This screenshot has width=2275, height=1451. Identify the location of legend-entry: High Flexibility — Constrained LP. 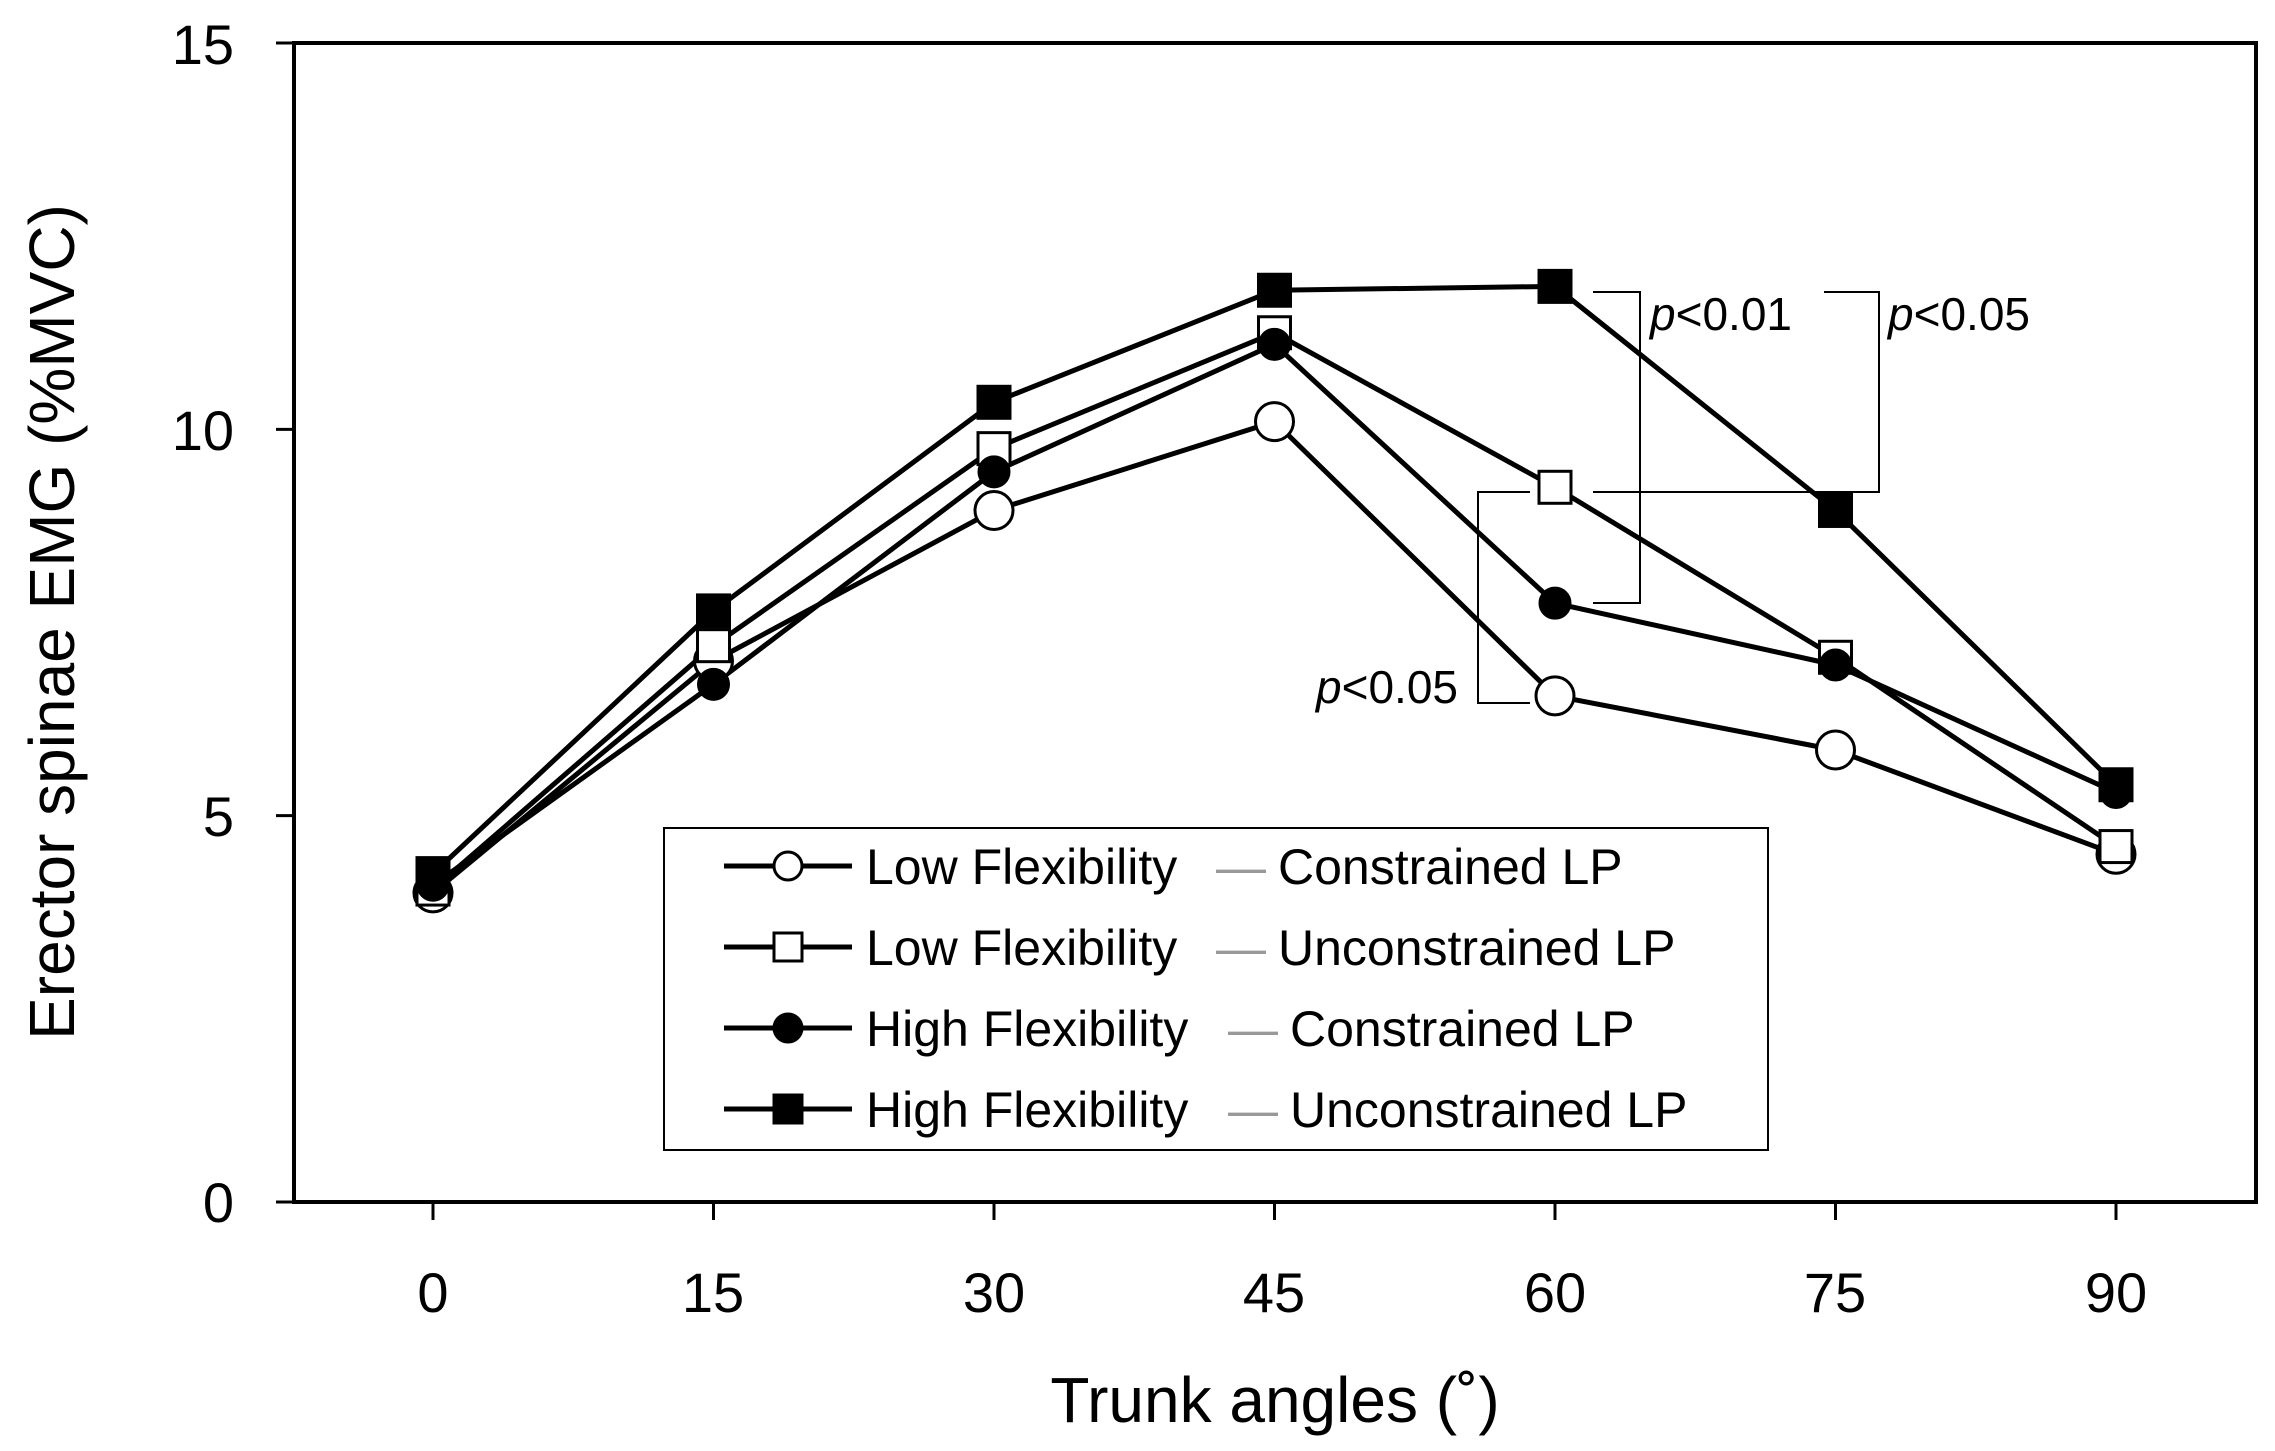
(1179, 1029).